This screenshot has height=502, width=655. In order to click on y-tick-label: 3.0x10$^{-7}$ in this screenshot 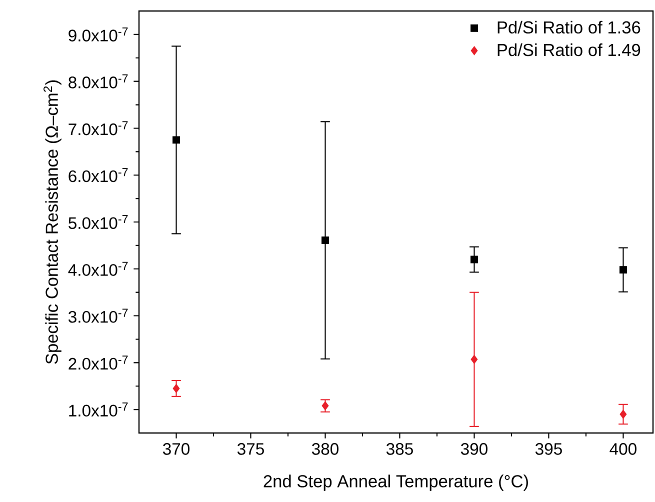, I will do `click(98, 315)`.